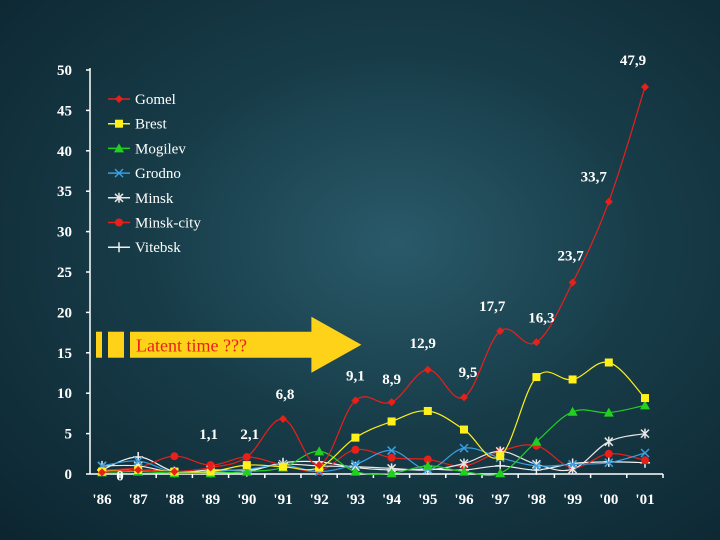 This screenshot has width=720, height=540. I want to click on legend-item: Minsk, so click(141, 199).